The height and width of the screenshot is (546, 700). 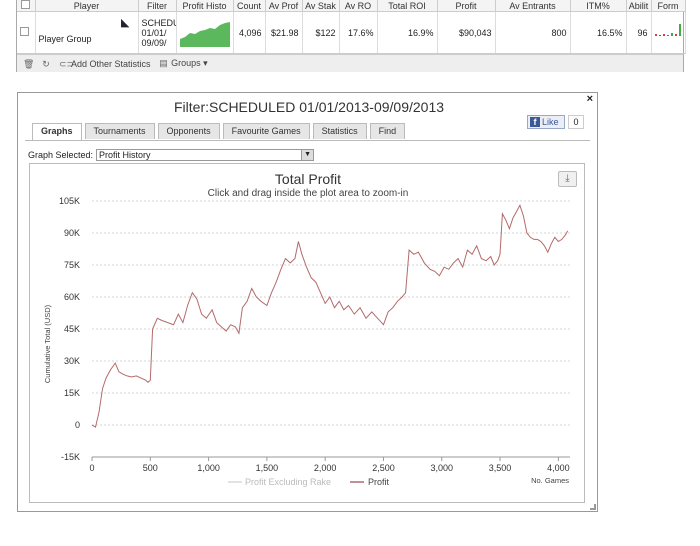 I want to click on total-roi-value: 16.9%, so click(x=407, y=32).